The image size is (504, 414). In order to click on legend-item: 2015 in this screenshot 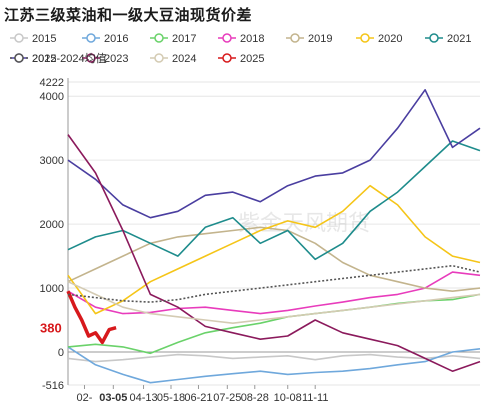, I will do `click(33, 39)`.